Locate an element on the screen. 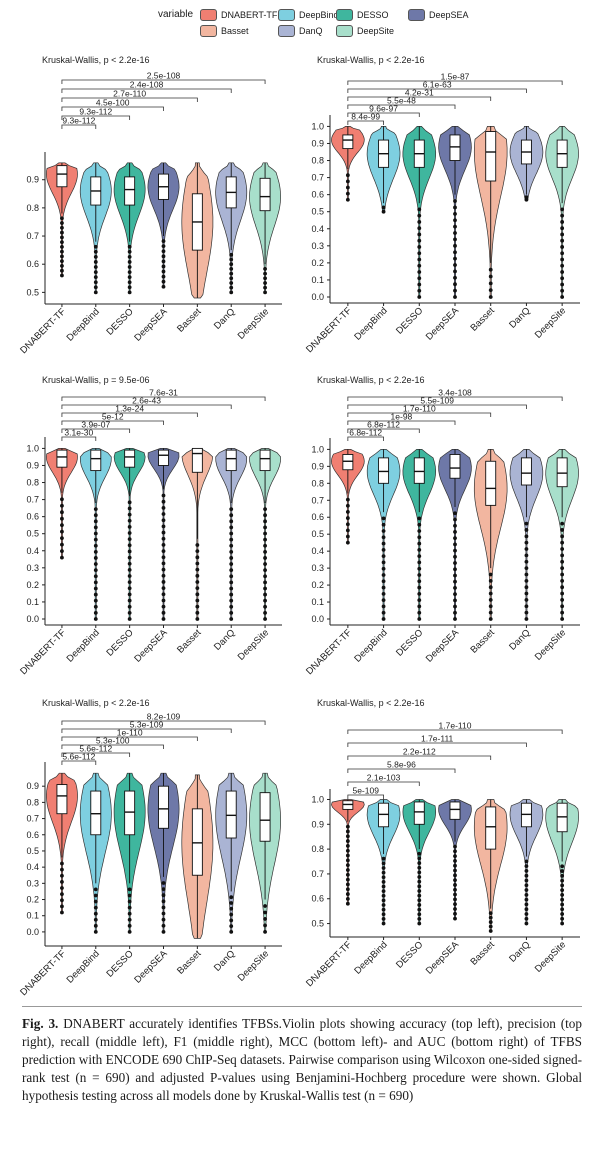 This screenshot has height=1170, width=599. caption-label: Fig. 3. is located at coordinates (40, 1023).